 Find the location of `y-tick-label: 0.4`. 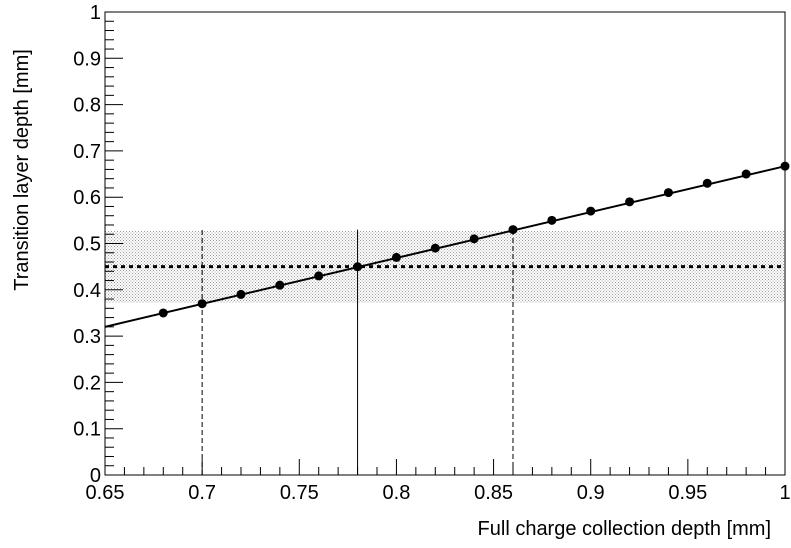

y-tick-label: 0.4 is located at coordinates (87, 291).